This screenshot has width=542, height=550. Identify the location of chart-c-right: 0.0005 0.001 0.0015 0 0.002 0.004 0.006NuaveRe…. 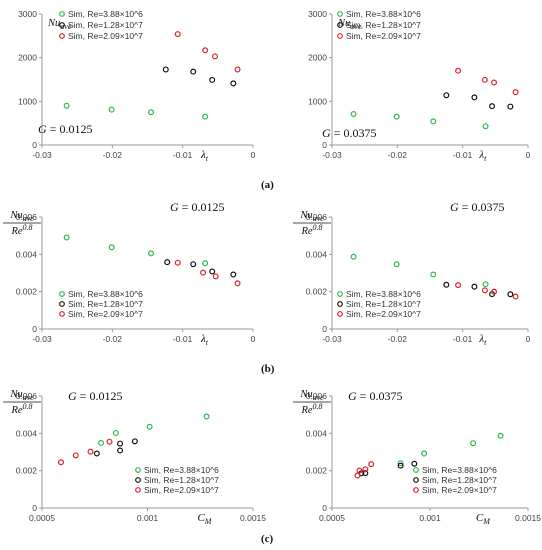
(417, 457).